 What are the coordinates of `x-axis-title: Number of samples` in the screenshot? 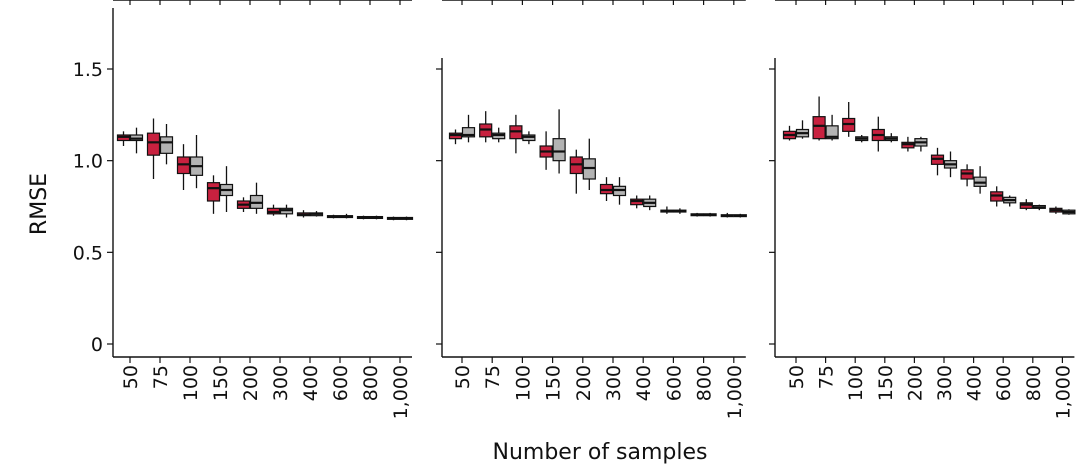 It's located at (599, 452).